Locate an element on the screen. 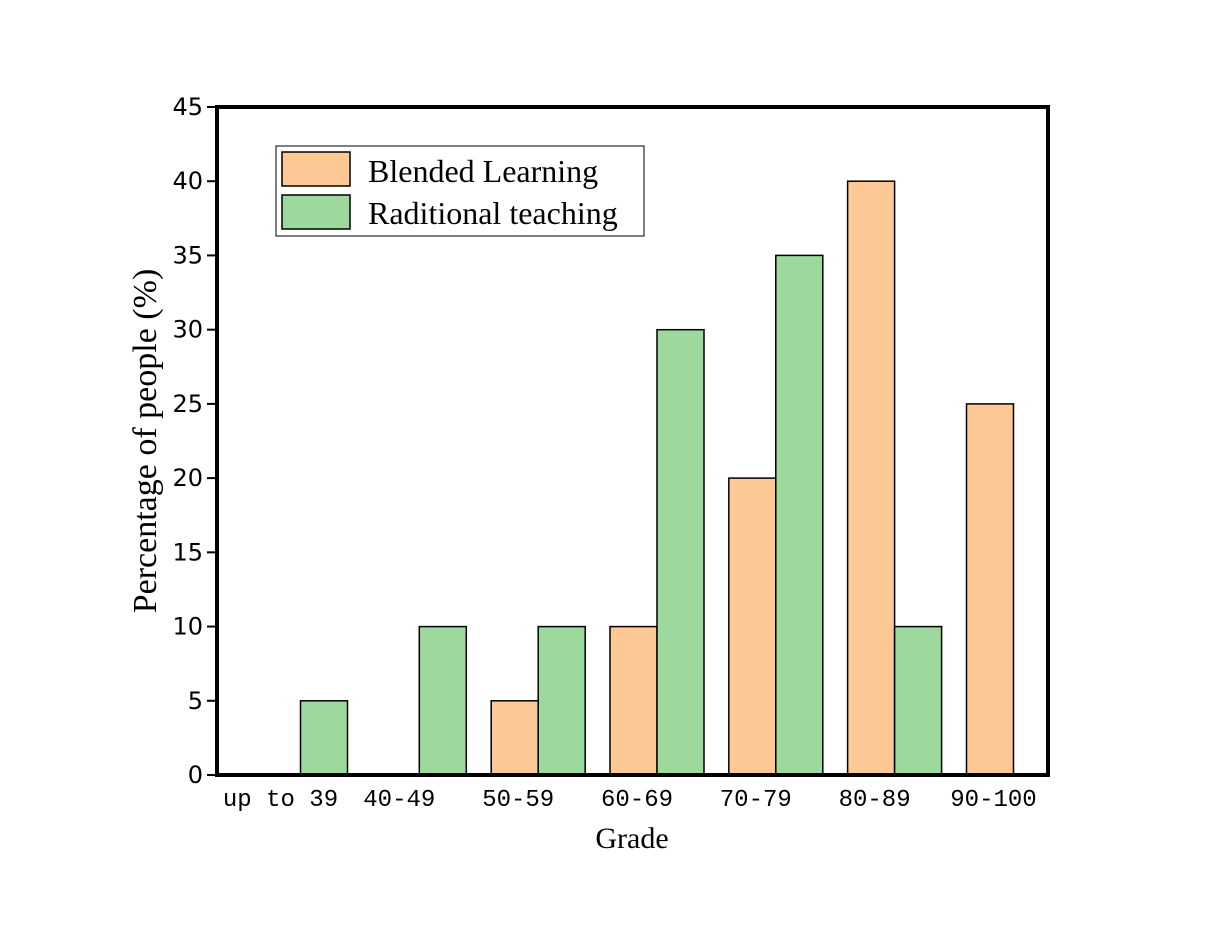 The image size is (1217, 931). y-tick-label: 45 is located at coordinates (187, 107).